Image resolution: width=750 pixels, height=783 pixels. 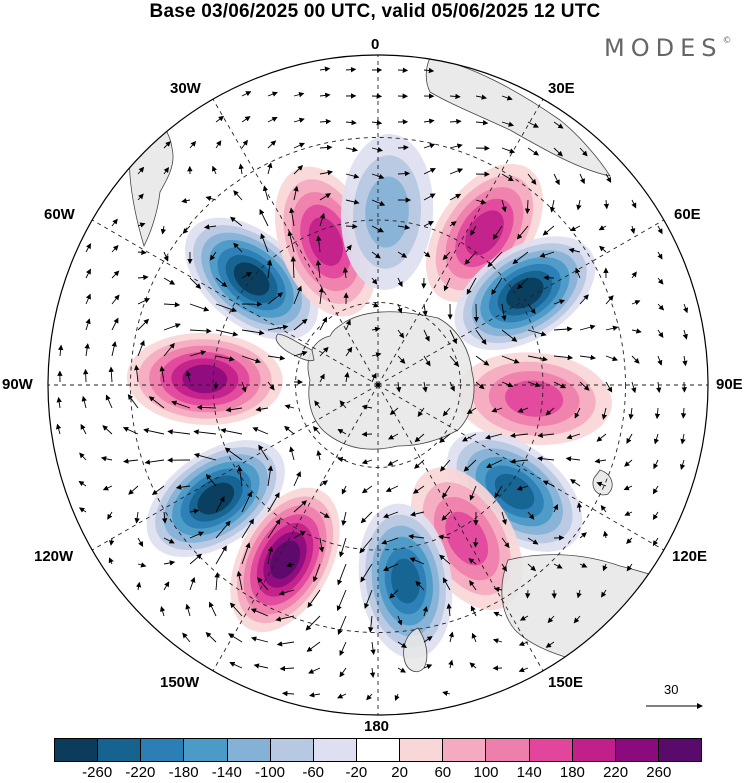 What do you see at coordinates (572, 772) in the screenshot?
I see `colorbar-tick-label: 180` at bounding box center [572, 772].